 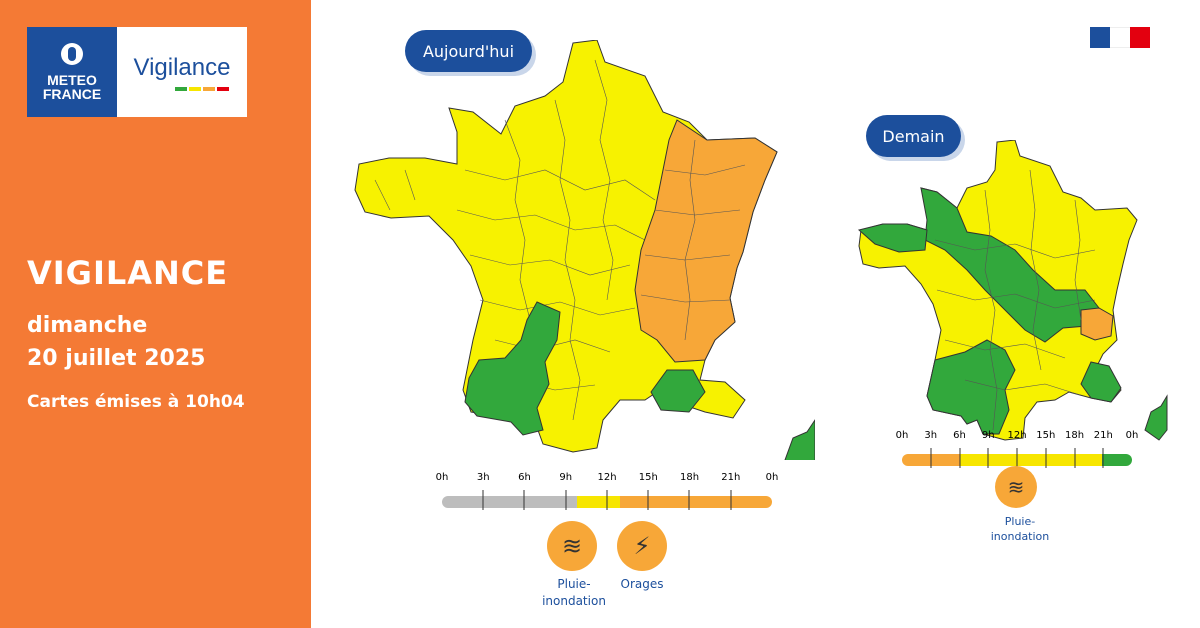 What do you see at coordinates (1132, 435) in the screenshot?
I see `tomorrow-tick-8: 0h` at bounding box center [1132, 435].